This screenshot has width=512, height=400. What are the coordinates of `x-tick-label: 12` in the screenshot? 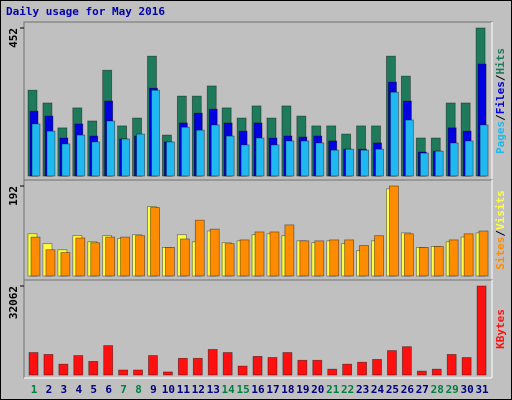 It's located at (198, 389).